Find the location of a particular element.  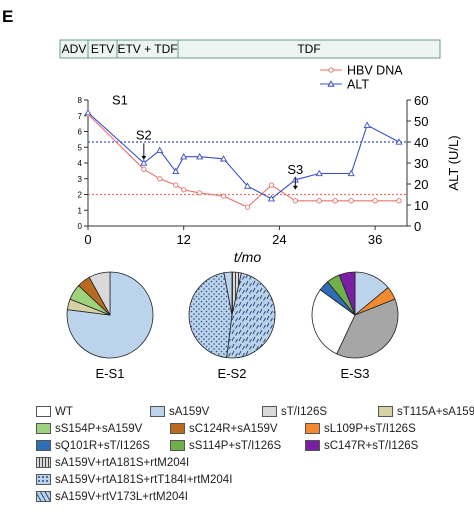

legend-label: sQ101R+sT/I126S is located at coordinates (102, 446).